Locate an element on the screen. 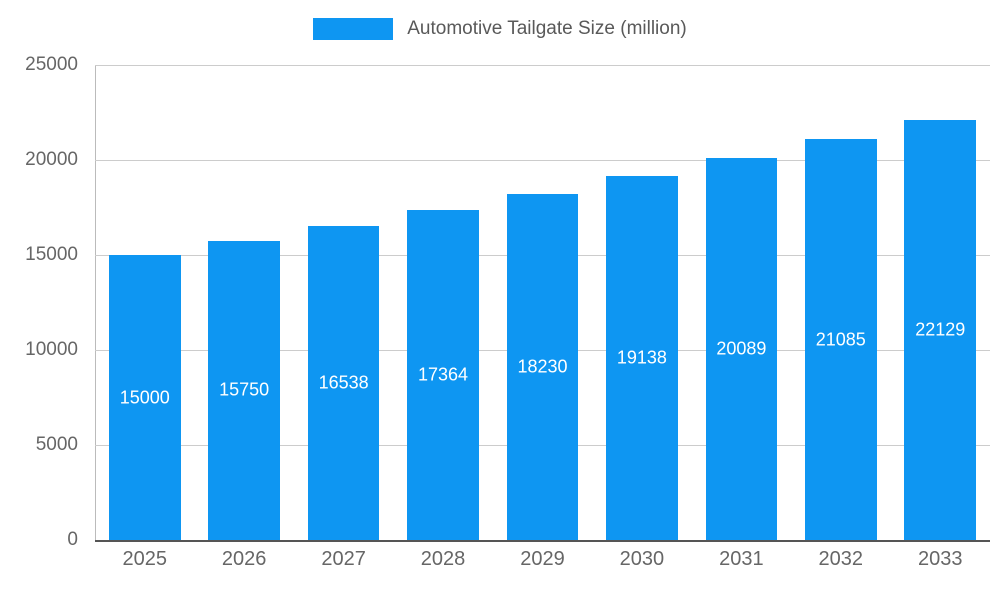 This screenshot has height=600, width=1000. x-tick-label: 2028 is located at coordinates (443, 559).